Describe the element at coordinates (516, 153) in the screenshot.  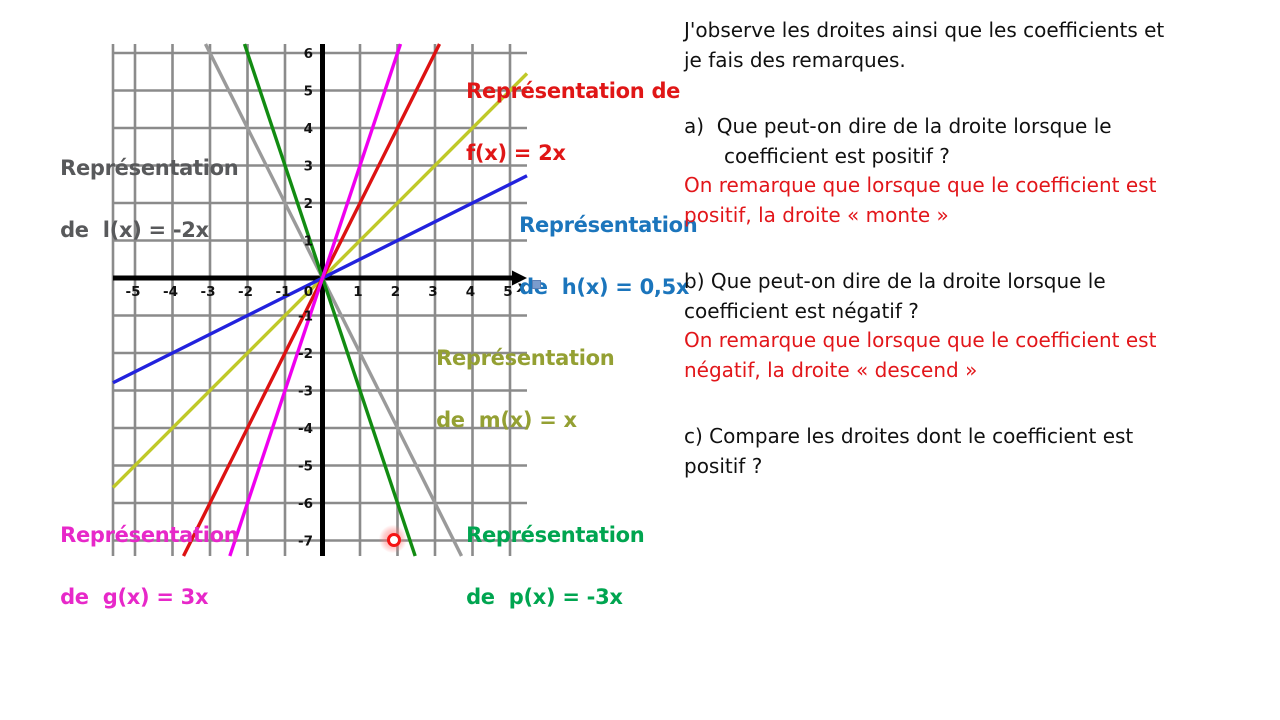
I see `graph-label-f-line2: f(x) = 2x` at that location.